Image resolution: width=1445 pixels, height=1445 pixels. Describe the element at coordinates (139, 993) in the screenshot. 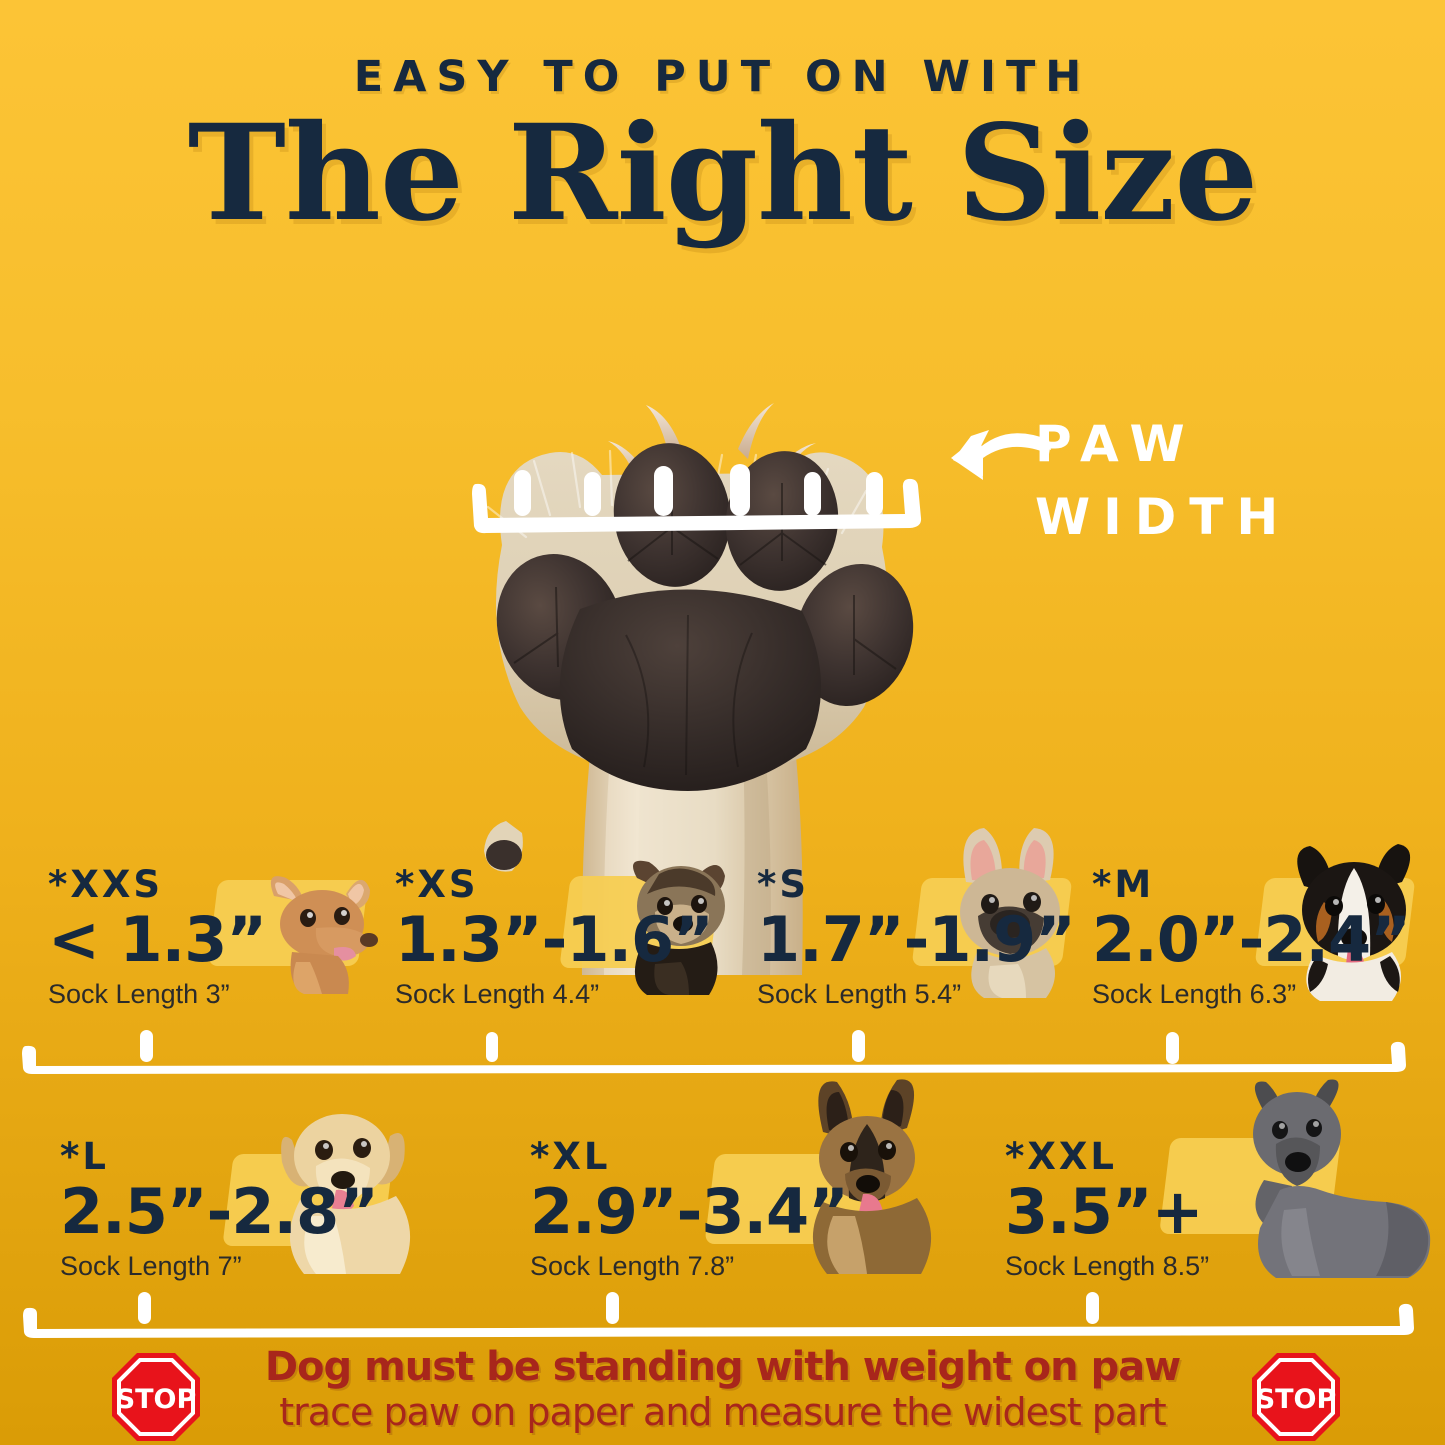

I see `sock-length: Sock Length 3”` at that location.